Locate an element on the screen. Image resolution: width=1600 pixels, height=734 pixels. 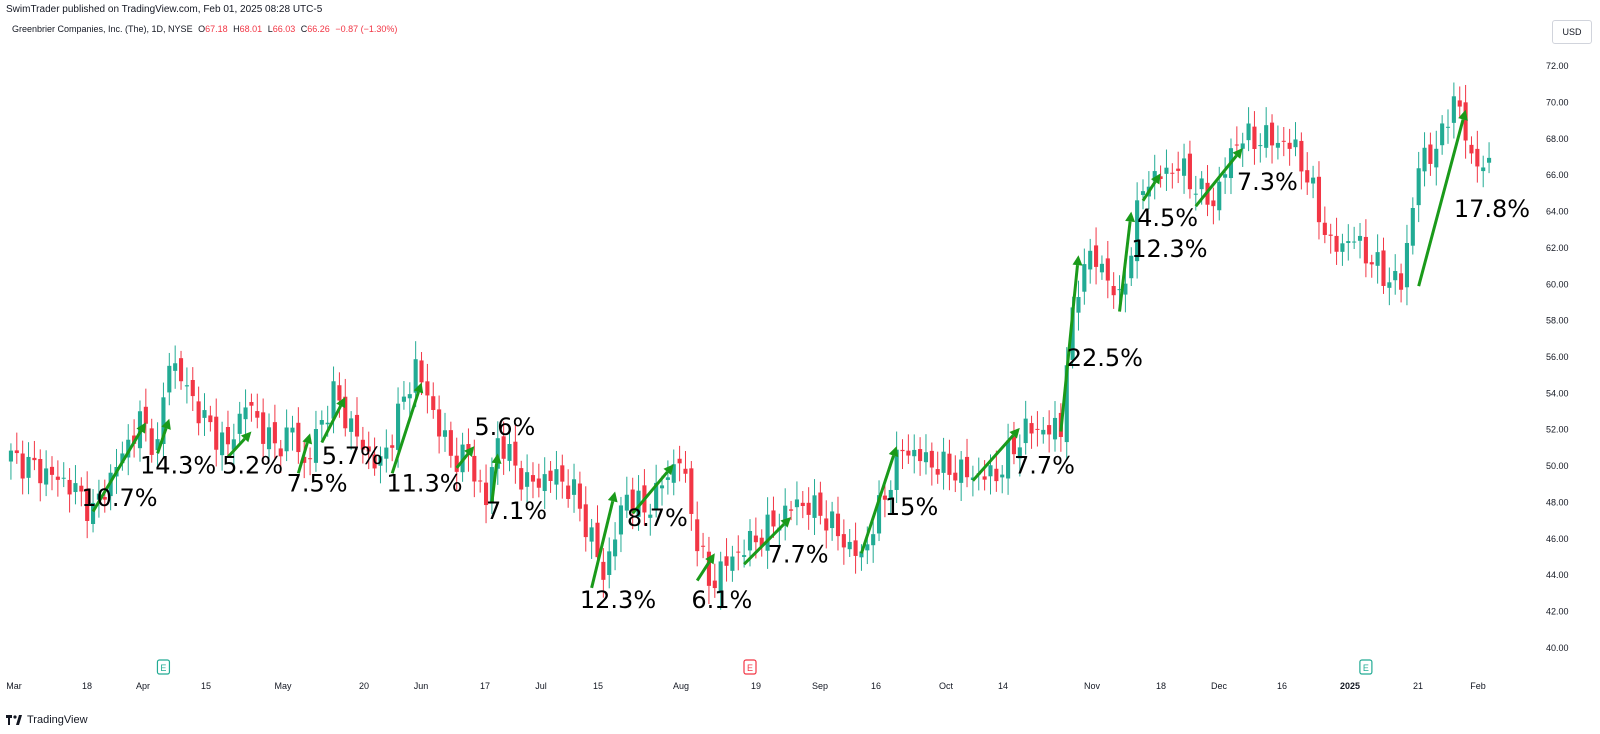
x-tick-label: Feb is located at coordinates (1478, 686).